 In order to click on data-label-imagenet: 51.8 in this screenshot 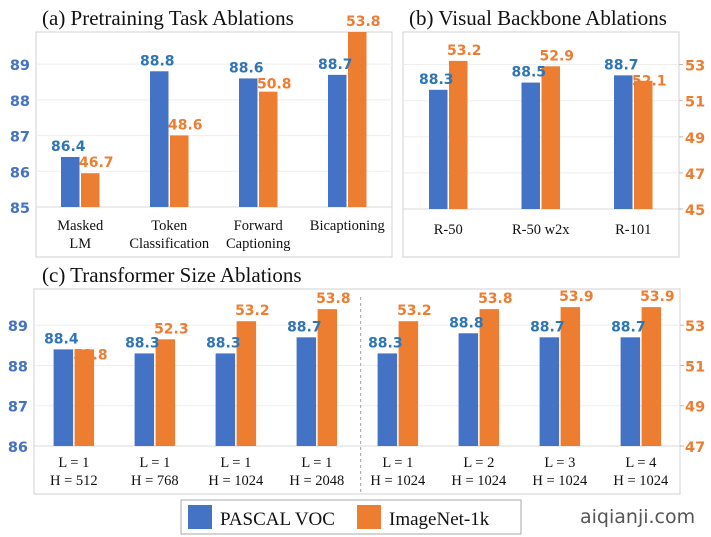, I will do `click(90, 355)`.